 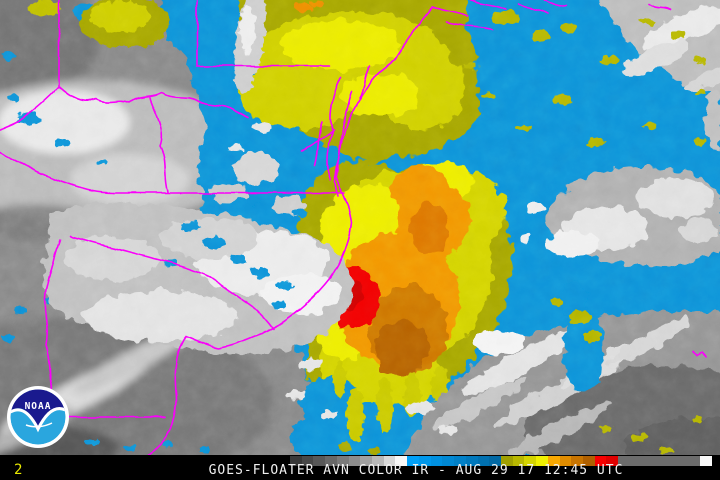 What do you see at coordinates (18, 470) in the screenshot?
I see `frame-number: 2` at bounding box center [18, 470].